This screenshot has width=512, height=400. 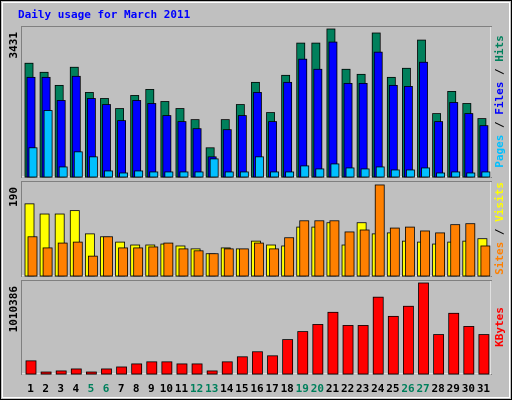 I want to click on x-tick-label: 7, so click(x=121, y=388).